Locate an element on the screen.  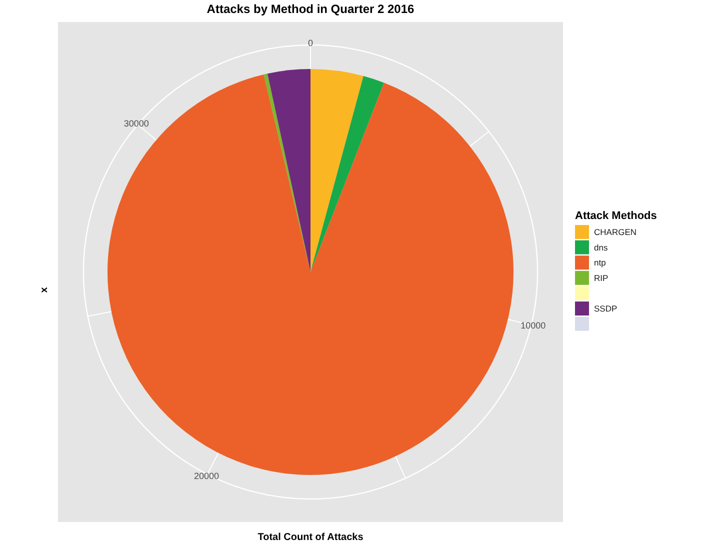
text: x is located at coordinates (44, 289).